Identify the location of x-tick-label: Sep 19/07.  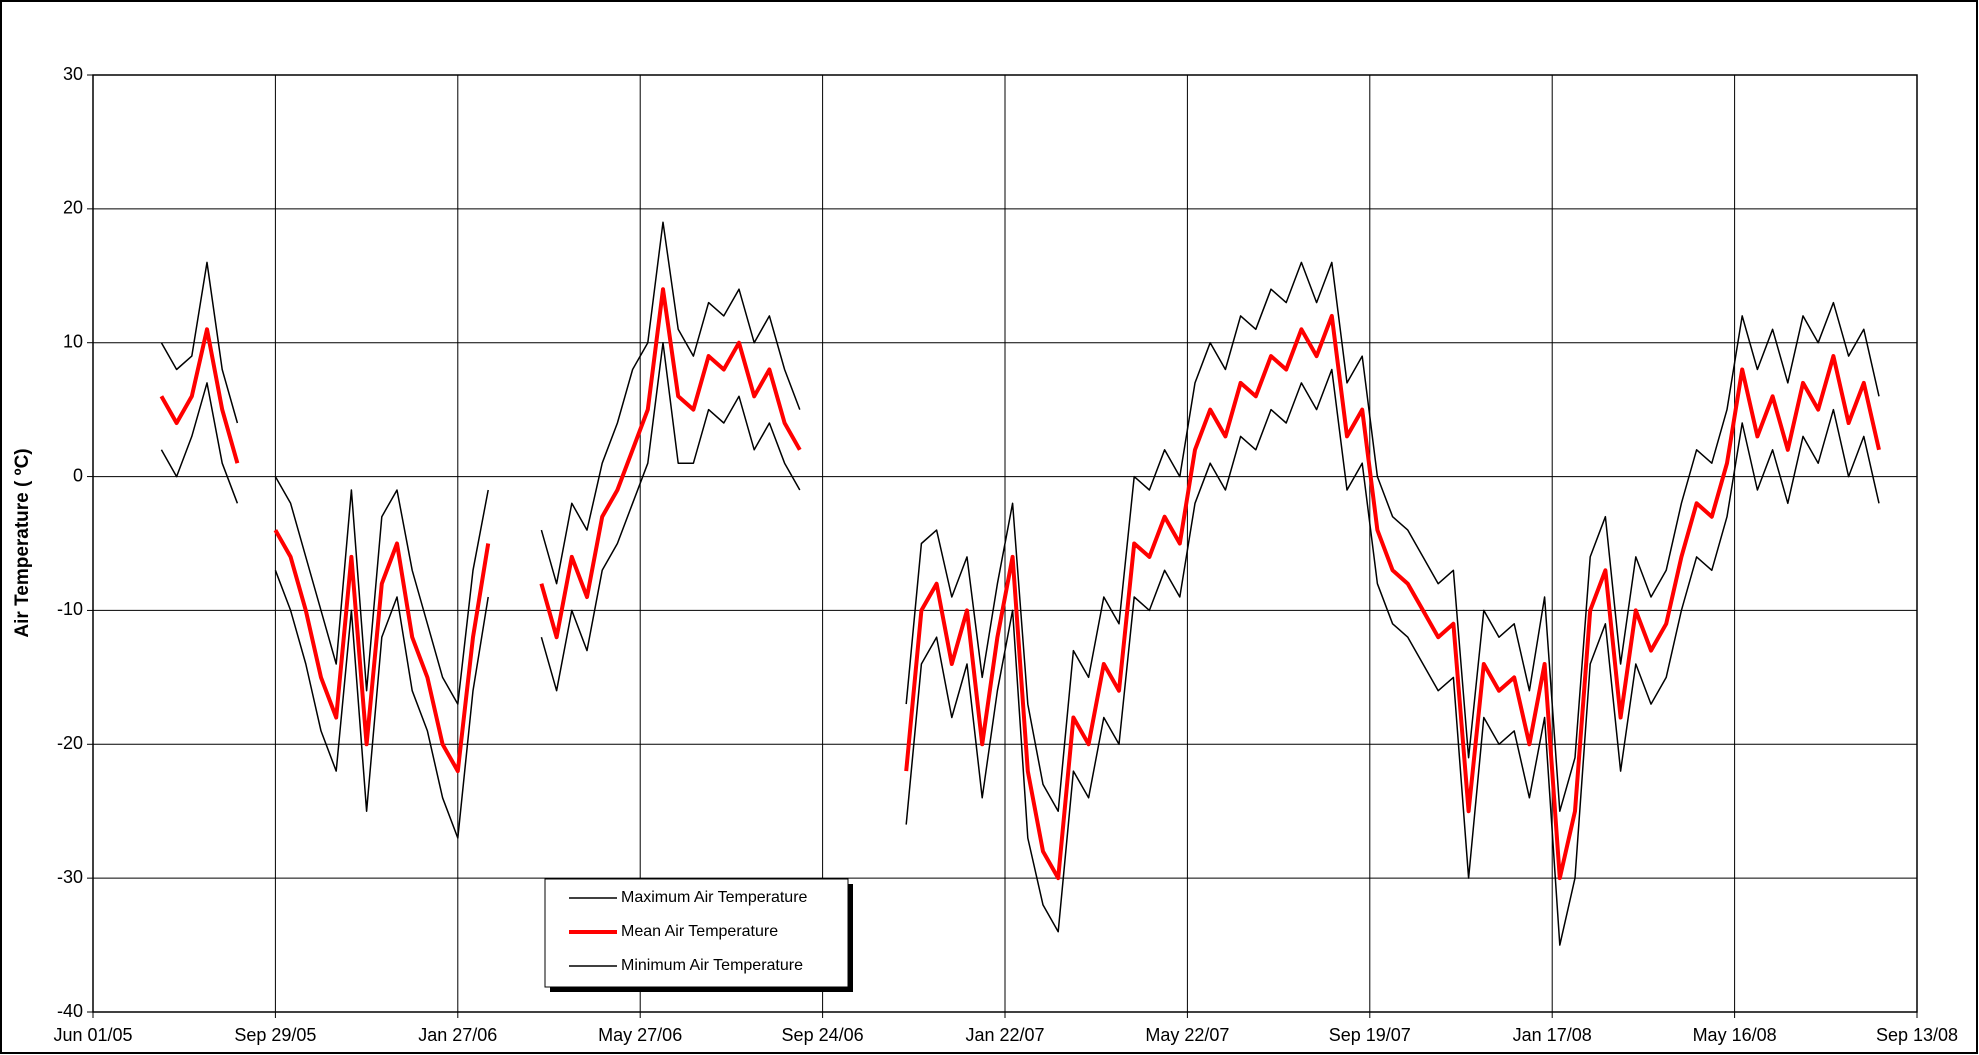
(1370, 1035).